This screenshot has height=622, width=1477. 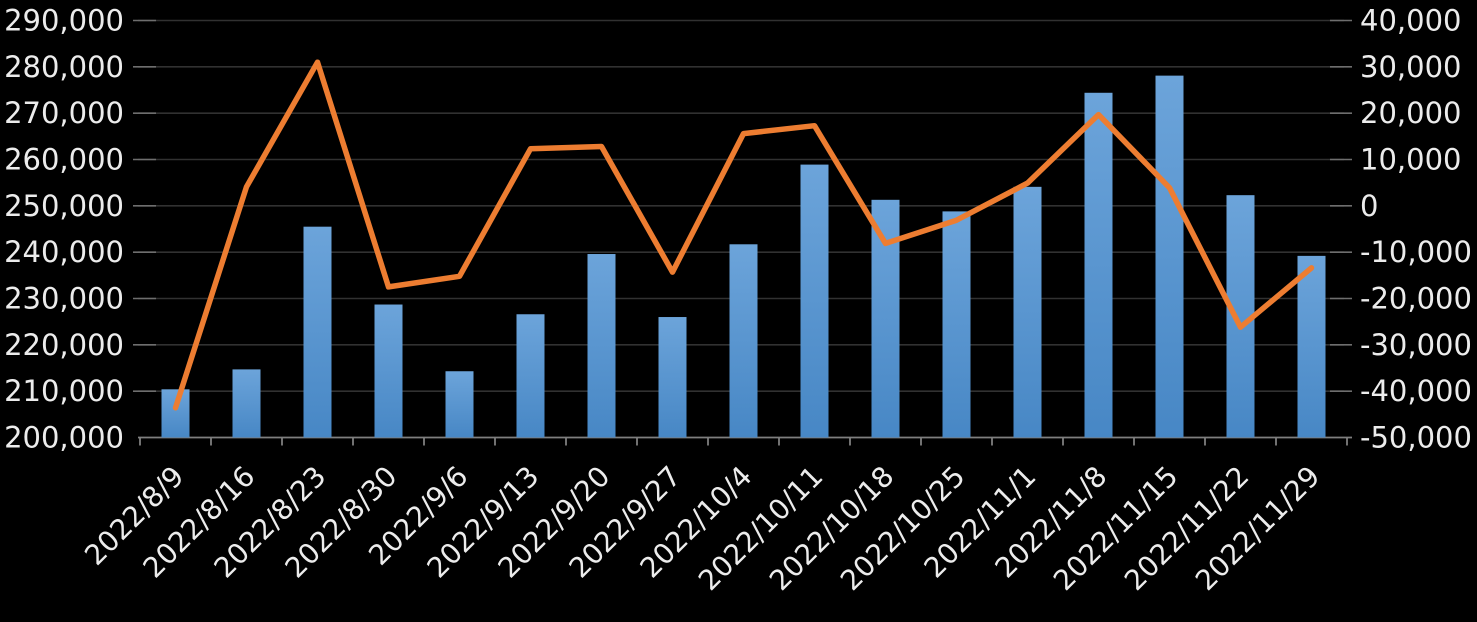 I want to click on left-axis-label: 240,000, so click(x=64, y=252).